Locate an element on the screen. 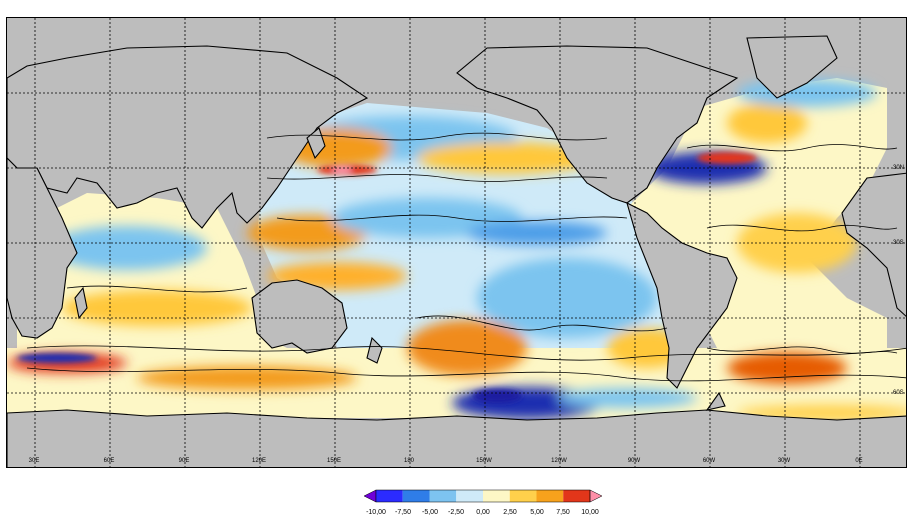 This screenshot has height=524, width=915. africa-west is located at coordinates (873, 244).